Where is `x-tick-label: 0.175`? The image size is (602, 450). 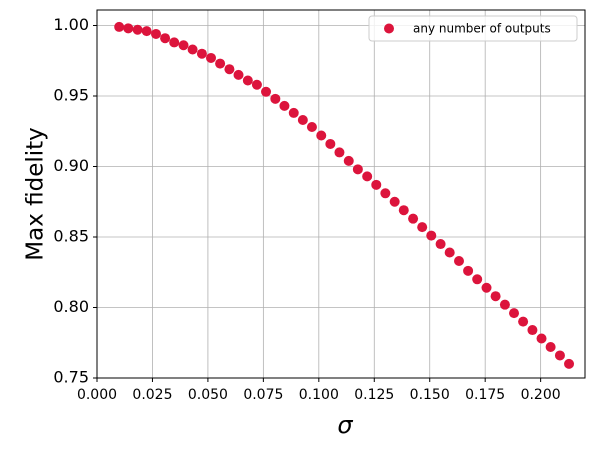 x-tick-label: 0.175 is located at coordinates (485, 395).